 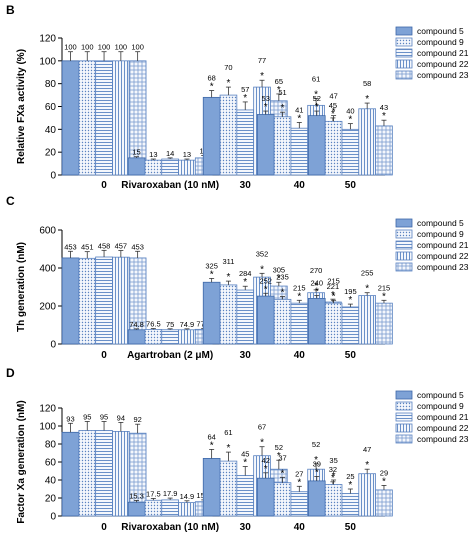 I want to click on data-label: 74.8, so click(x=136, y=324).